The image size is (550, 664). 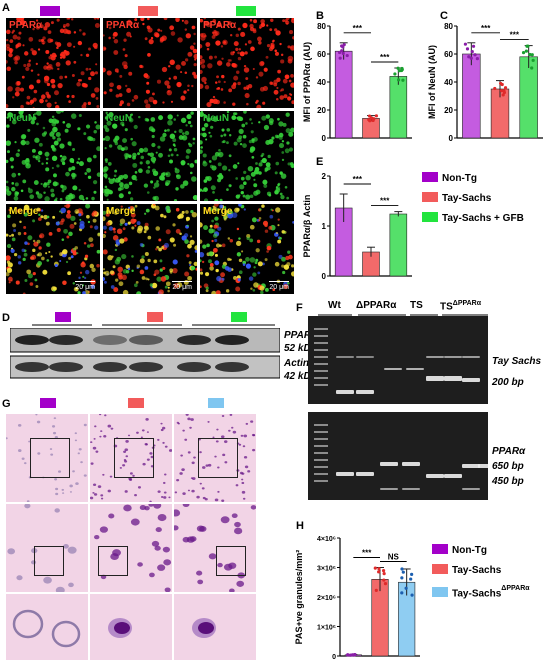 I want to click on group-underlines, so click(x=153, y=325).